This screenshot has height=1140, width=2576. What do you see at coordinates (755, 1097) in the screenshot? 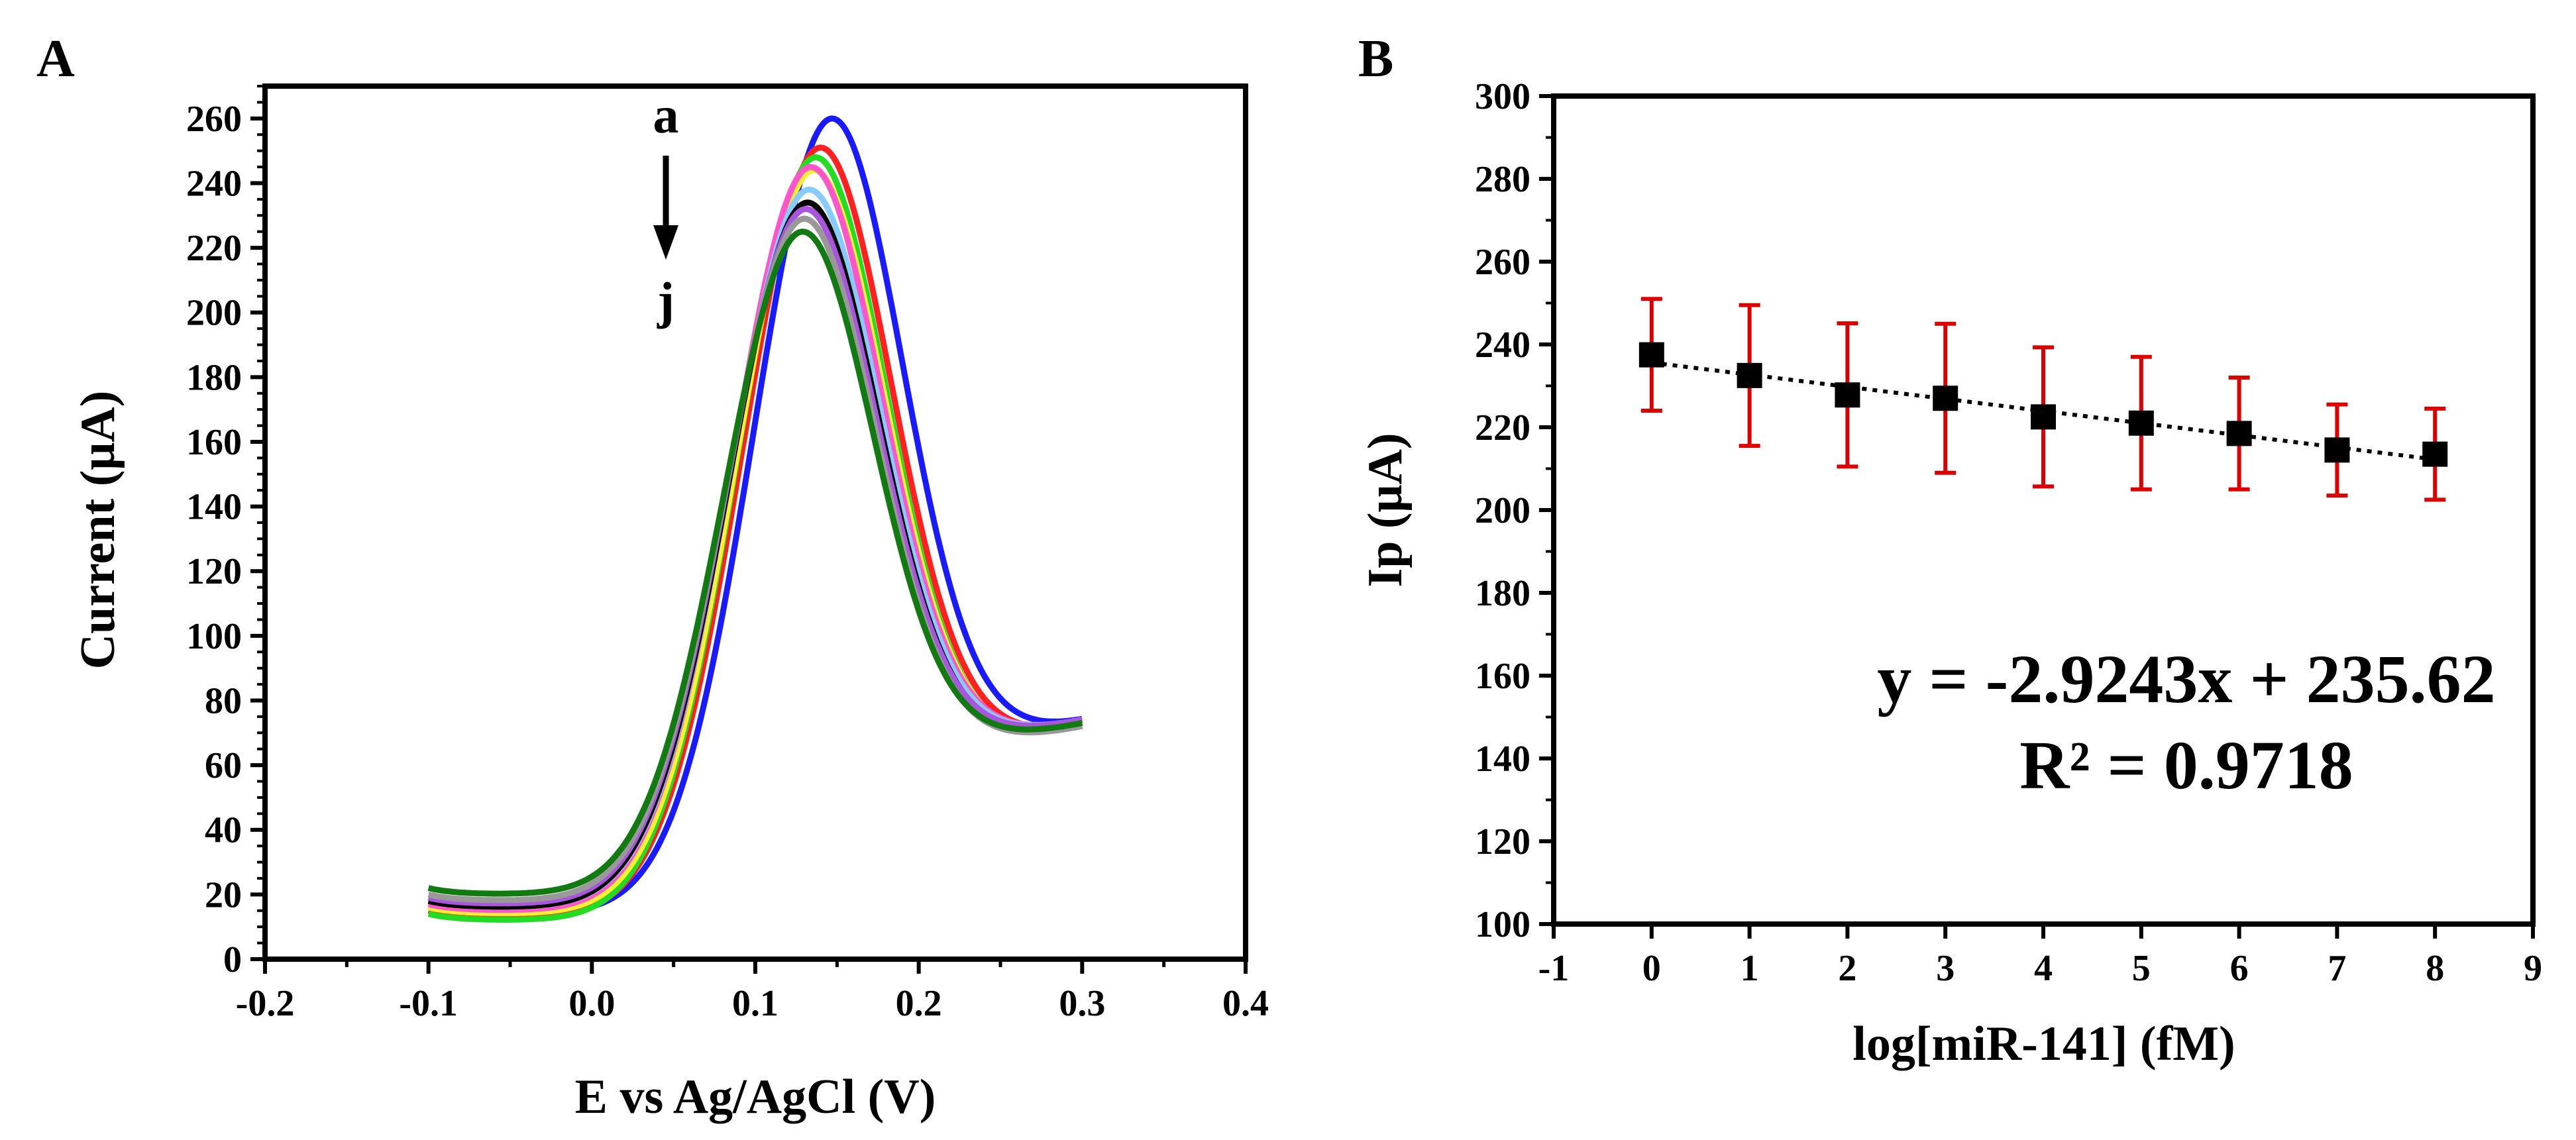
I see `panel-a-x-axis-title: E vs Ag/AgCl (V)` at bounding box center [755, 1097].